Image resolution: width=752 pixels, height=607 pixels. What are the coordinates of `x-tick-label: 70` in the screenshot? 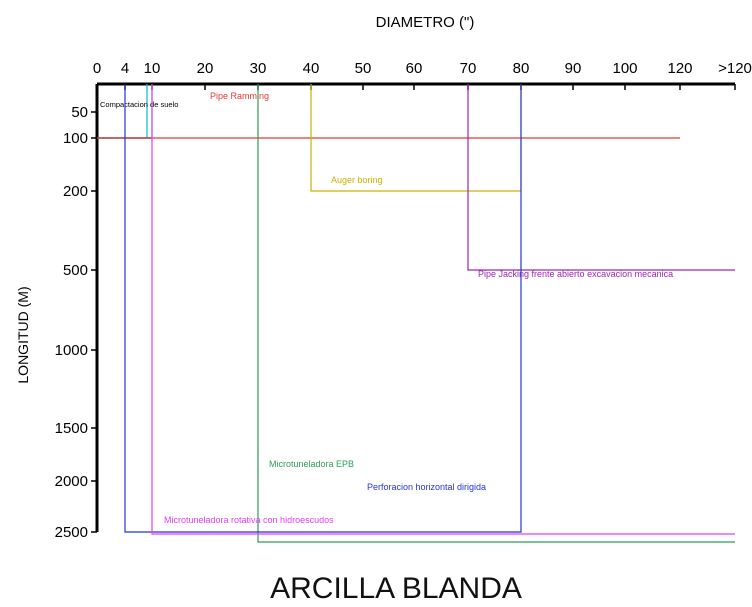 It's located at (468, 68).